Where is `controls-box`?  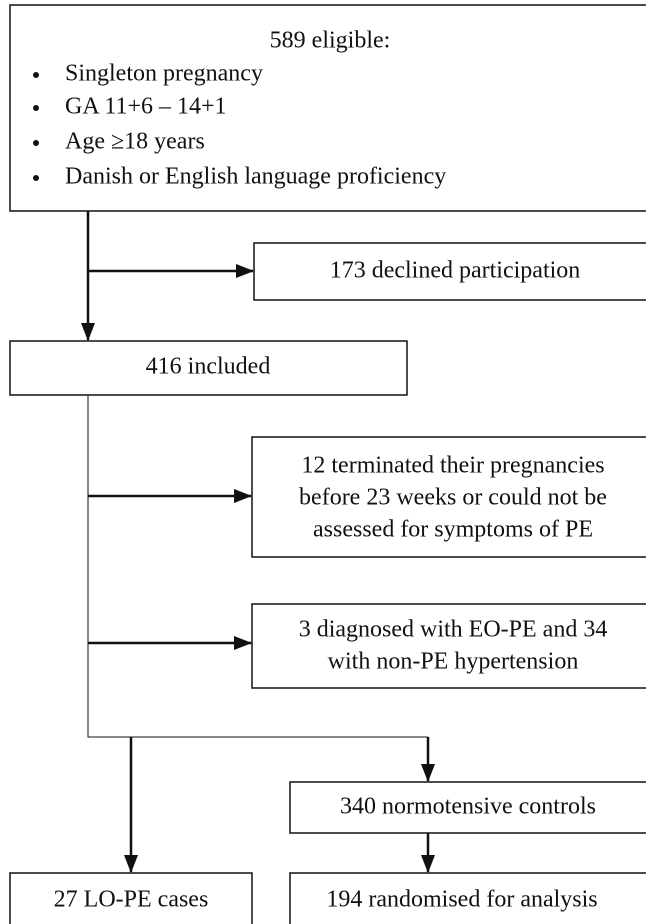
controls-box is located at coordinates (467, 807).